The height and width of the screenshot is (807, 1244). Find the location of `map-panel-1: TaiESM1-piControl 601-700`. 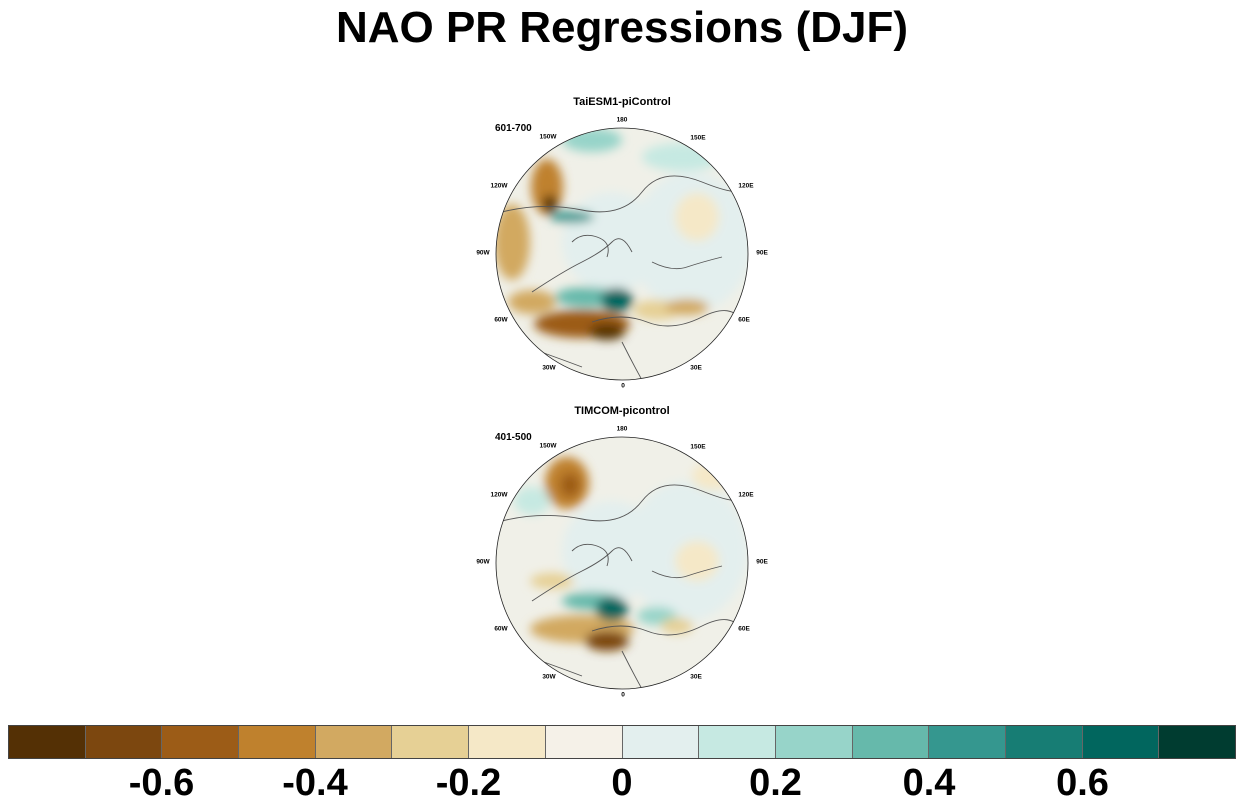

map-panel-1: TaiESM1-piControl 601-700 is located at coordinates (622, 242).